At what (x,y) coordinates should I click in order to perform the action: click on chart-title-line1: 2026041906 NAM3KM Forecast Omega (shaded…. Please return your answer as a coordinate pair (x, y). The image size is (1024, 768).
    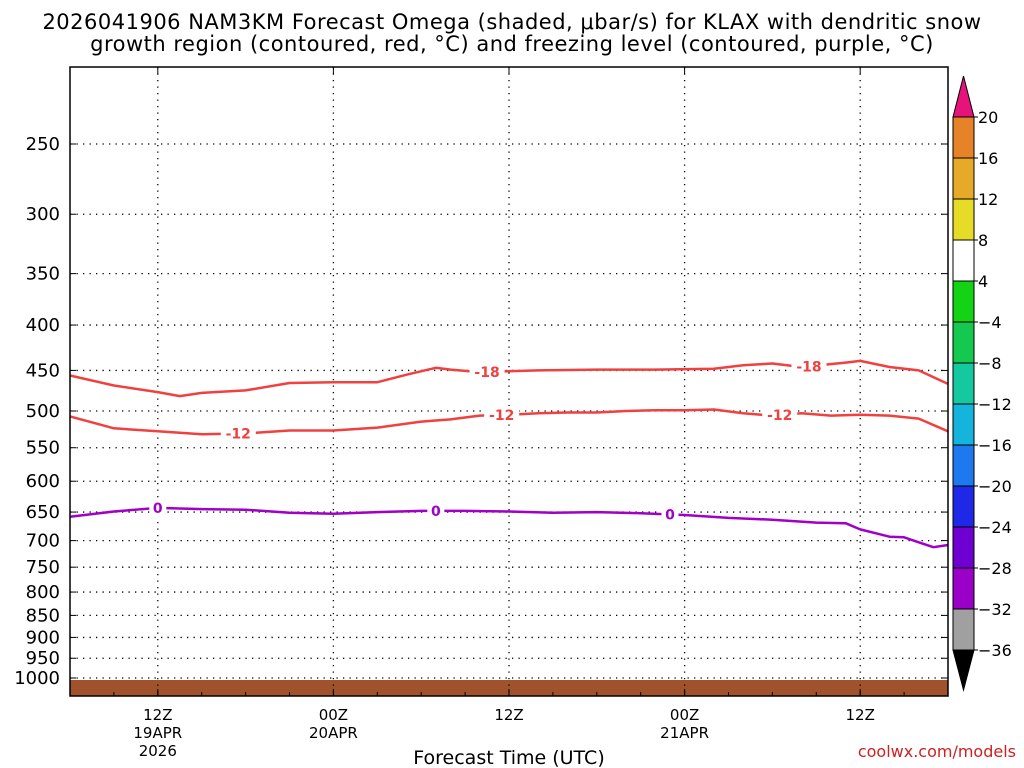
    Looking at the image, I should click on (512, 22).